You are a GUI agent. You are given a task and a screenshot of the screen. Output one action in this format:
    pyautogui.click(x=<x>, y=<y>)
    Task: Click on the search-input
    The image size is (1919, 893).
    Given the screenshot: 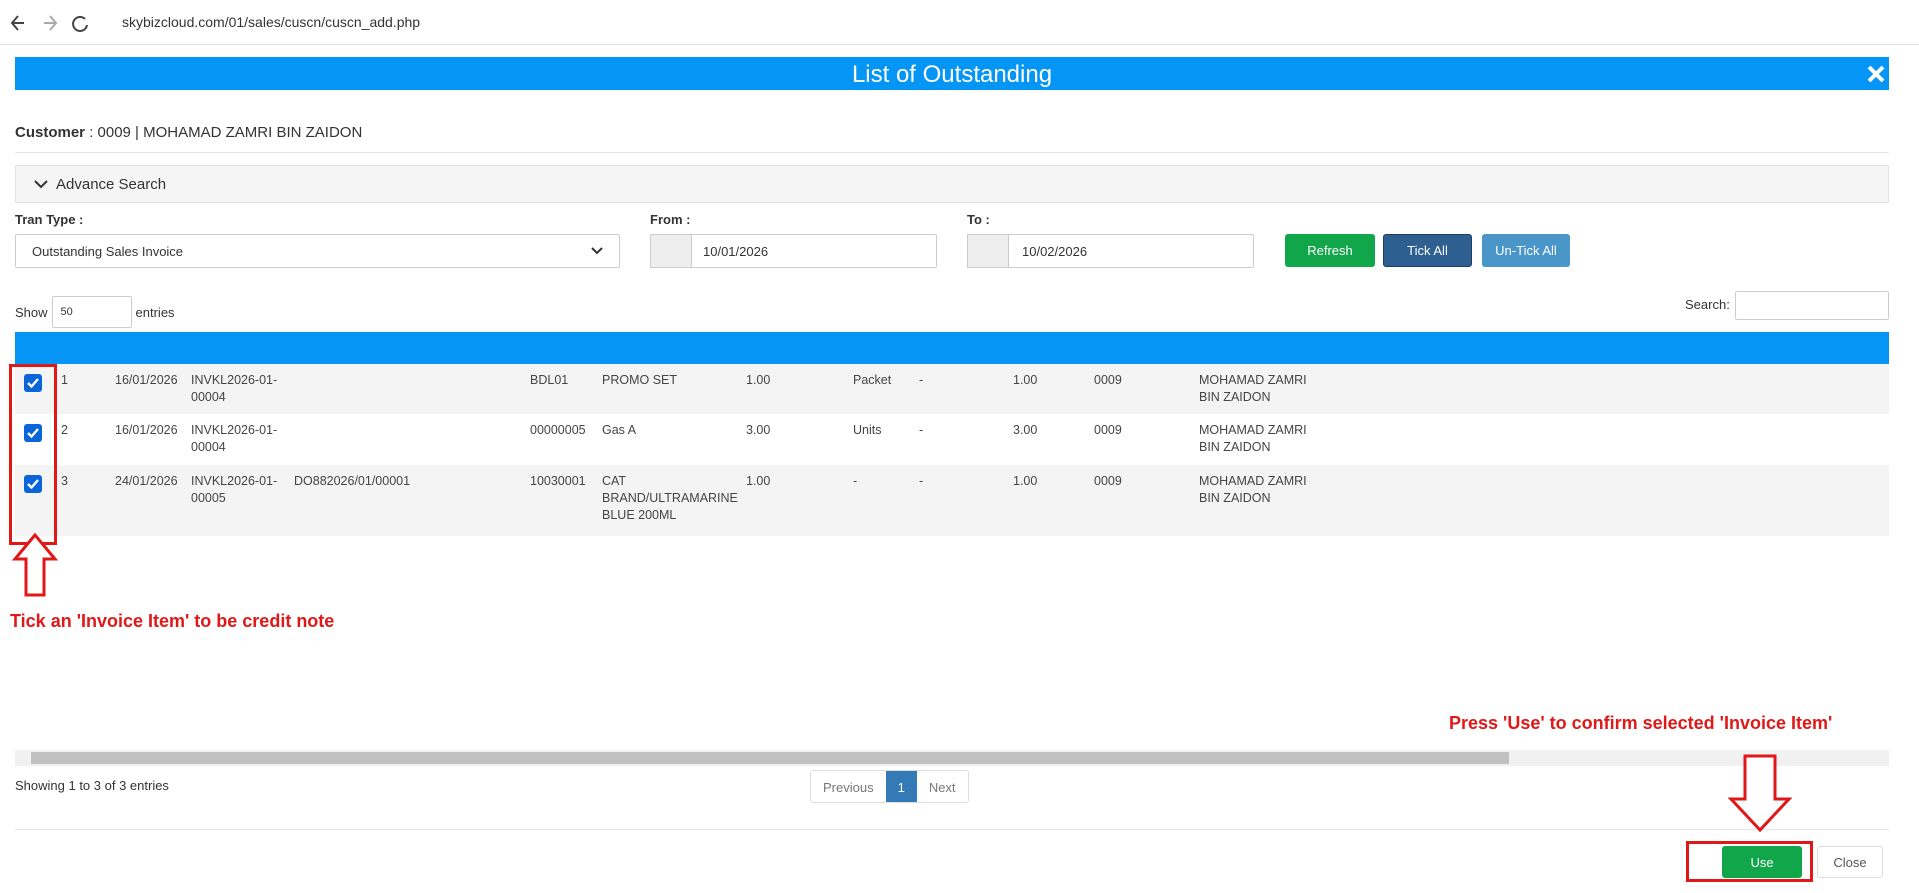 What is the action you would take?
    pyautogui.click(x=1812, y=305)
    